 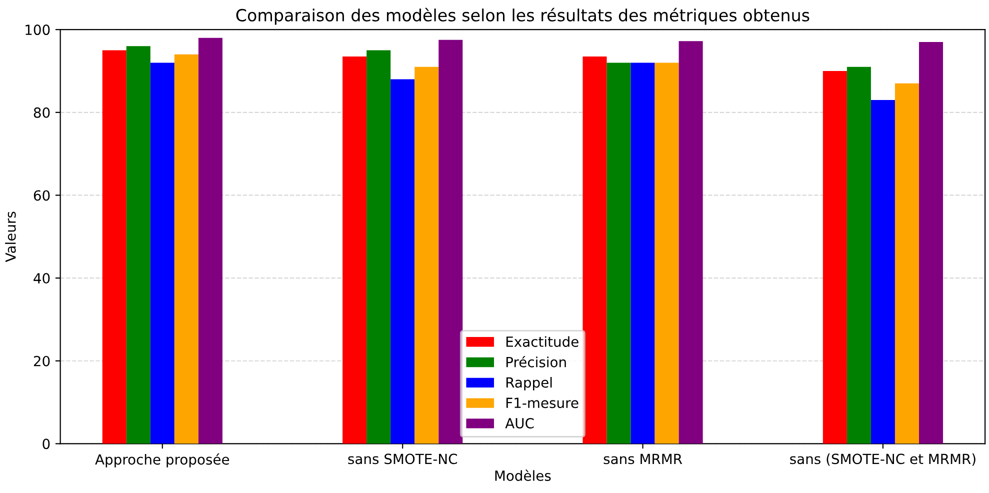 What do you see at coordinates (10, 237) in the screenshot?
I see `y-axis-title: Valeurs` at bounding box center [10, 237].